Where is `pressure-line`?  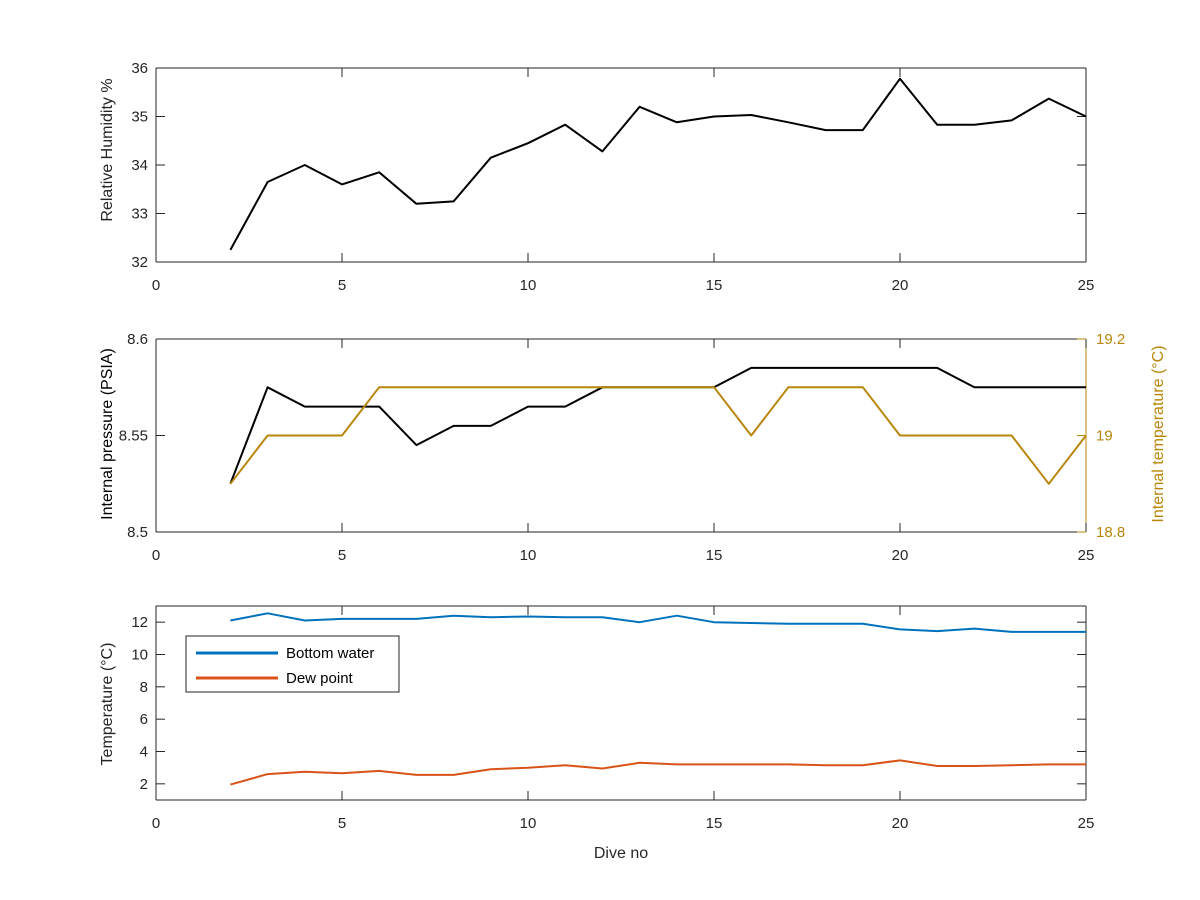
pressure-line is located at coordinates (657, 425).